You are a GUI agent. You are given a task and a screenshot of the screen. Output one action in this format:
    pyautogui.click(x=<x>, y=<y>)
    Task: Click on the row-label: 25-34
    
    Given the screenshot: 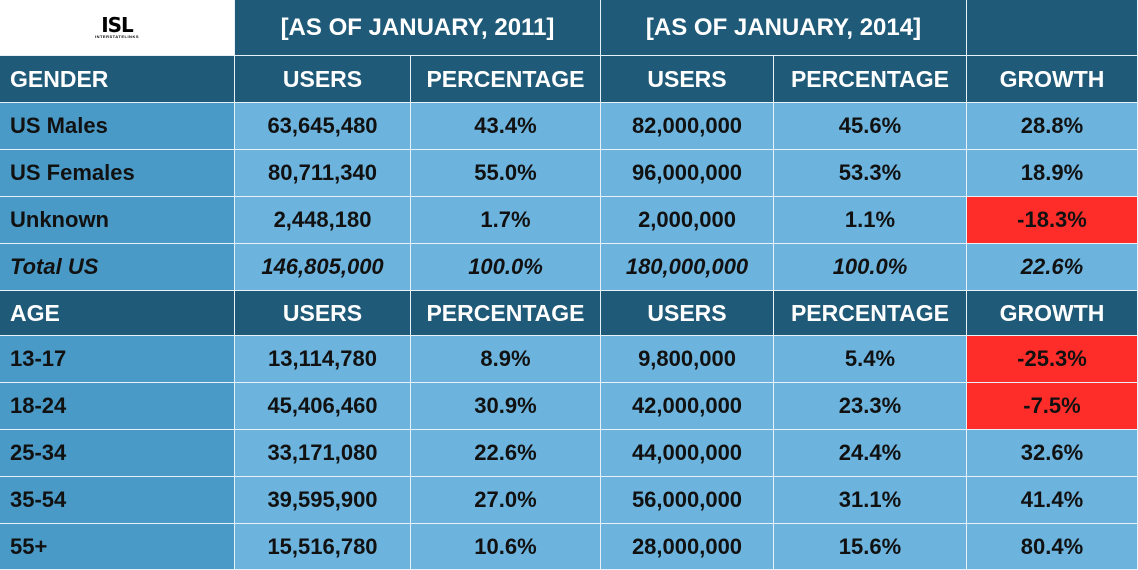 What is the action you would take?
    pyautogui.click(x=117, y=453)
    